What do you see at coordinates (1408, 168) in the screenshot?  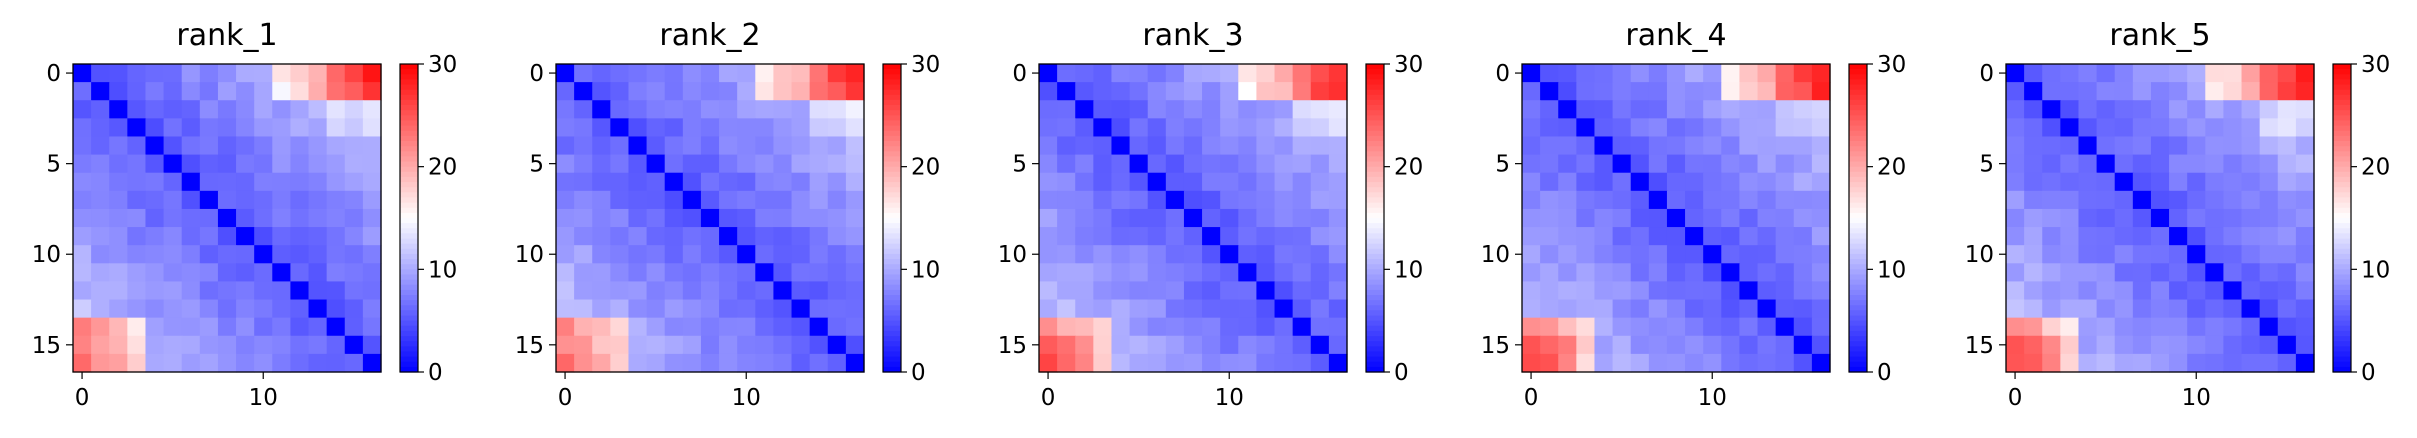 I see `colorbar-tick-label: 20` at bounding box center [1408, 168].